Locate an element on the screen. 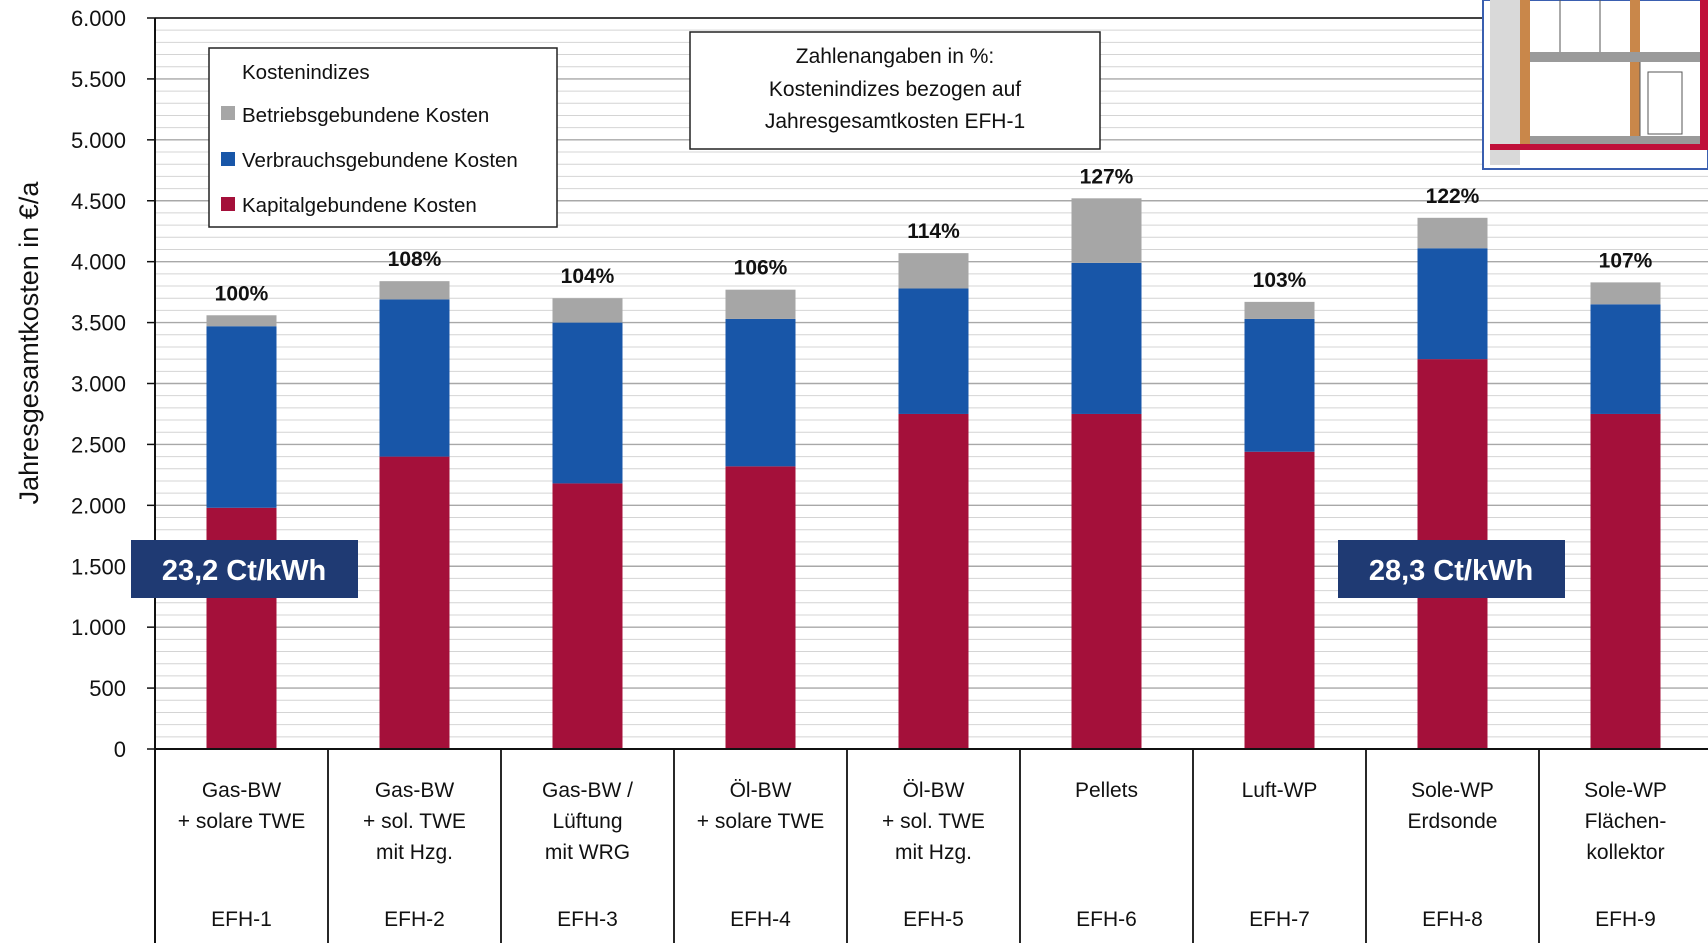 The image size is (1708, 948). badge-label-efh1: 23,2 Ct/kWh is located at coordinates (244, 571).